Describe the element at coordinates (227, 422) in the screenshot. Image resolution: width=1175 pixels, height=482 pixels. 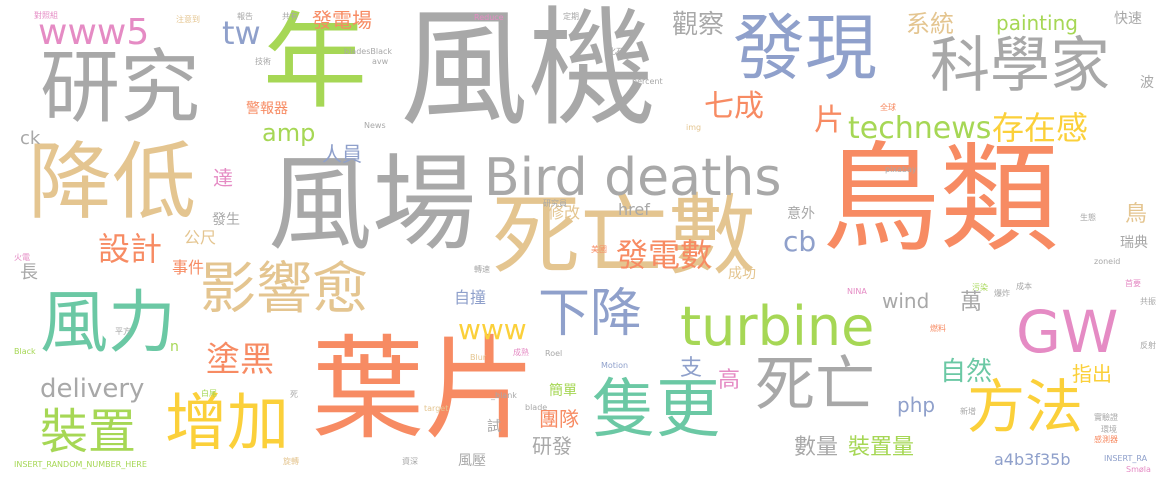
I see `word: 增加` at that location.